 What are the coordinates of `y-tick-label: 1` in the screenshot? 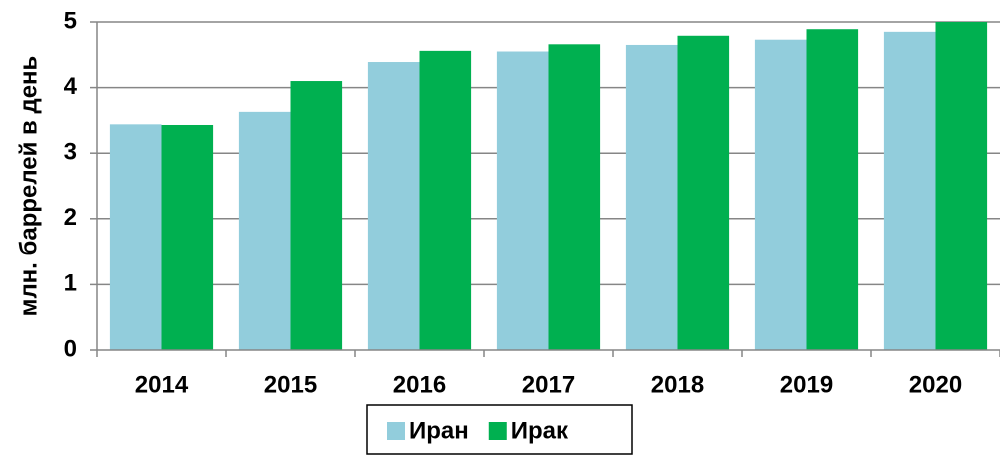 It's located at (70, 283).